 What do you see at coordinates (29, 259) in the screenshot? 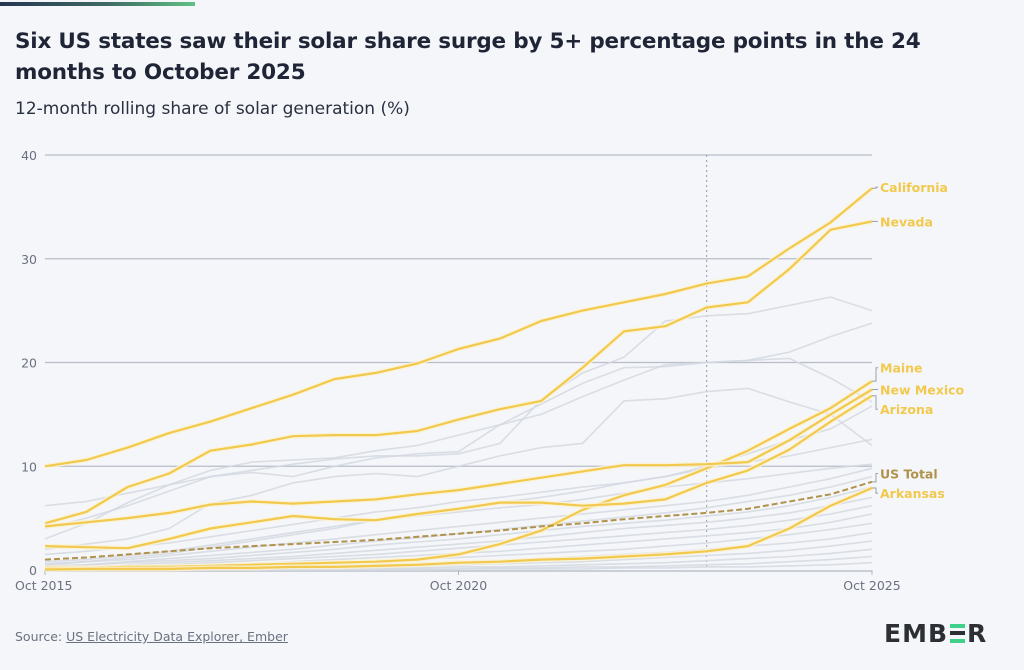
I see `y-tick-label: 30` at bounding box center [29, 259].